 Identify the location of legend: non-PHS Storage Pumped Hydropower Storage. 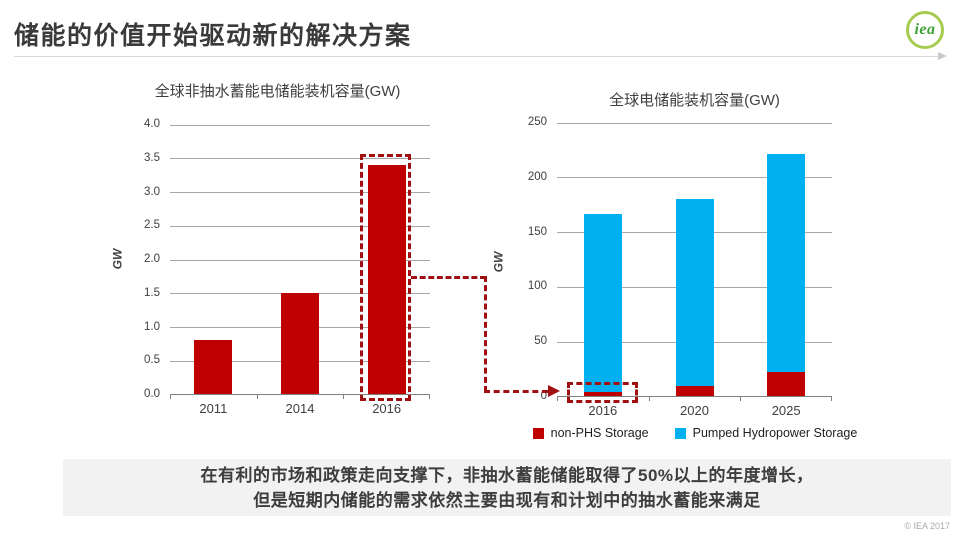
(695, 433).